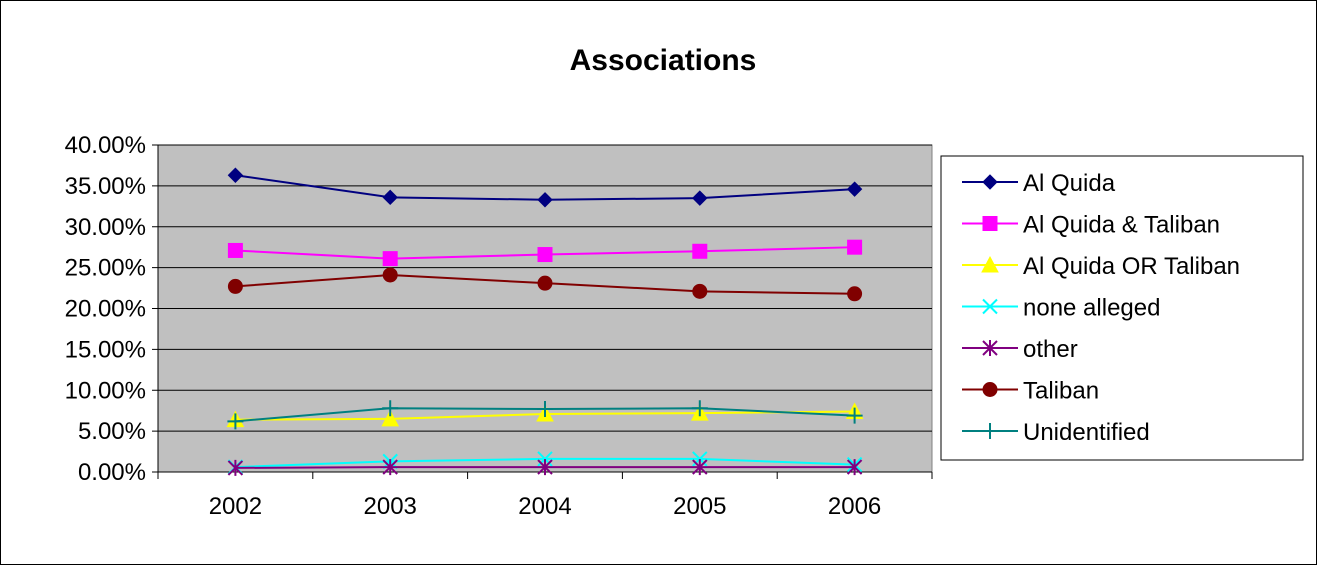  Describe the element at coordinates (112, 472) in the screenshot. I see `y-tick-label: 0.00%` at that location.